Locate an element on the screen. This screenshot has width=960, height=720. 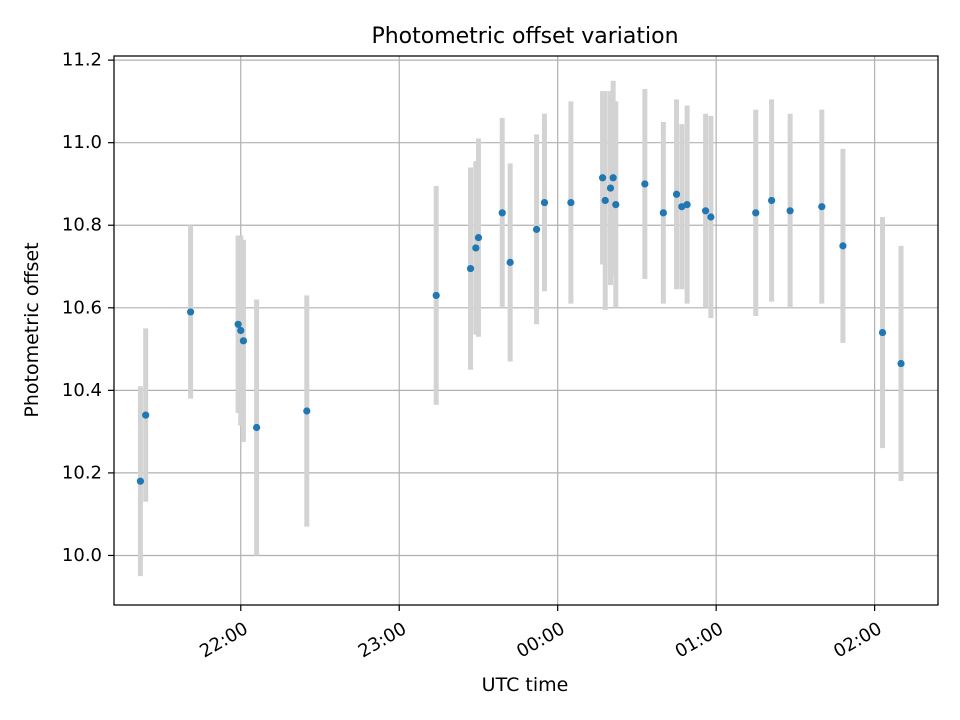
x-tick-label: 02:00 is located at coordinates (857, 640).